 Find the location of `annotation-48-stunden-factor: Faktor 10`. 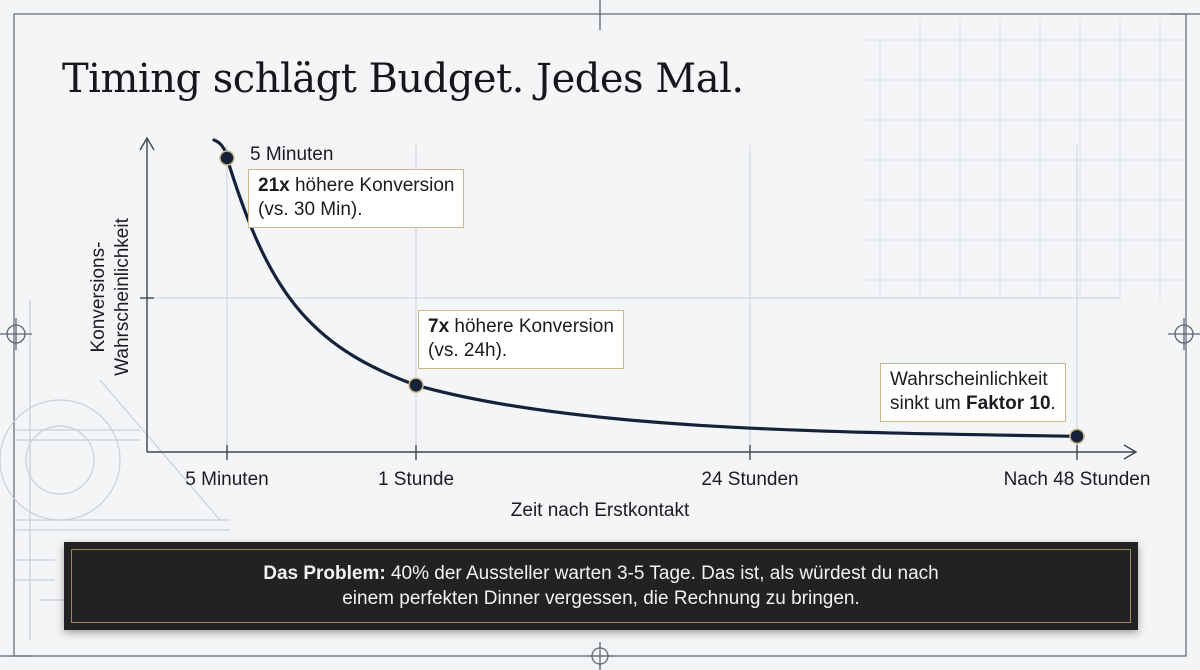

annotation-48-stunden-factor: Faktor 10 is located at coordinates (1008, 403).